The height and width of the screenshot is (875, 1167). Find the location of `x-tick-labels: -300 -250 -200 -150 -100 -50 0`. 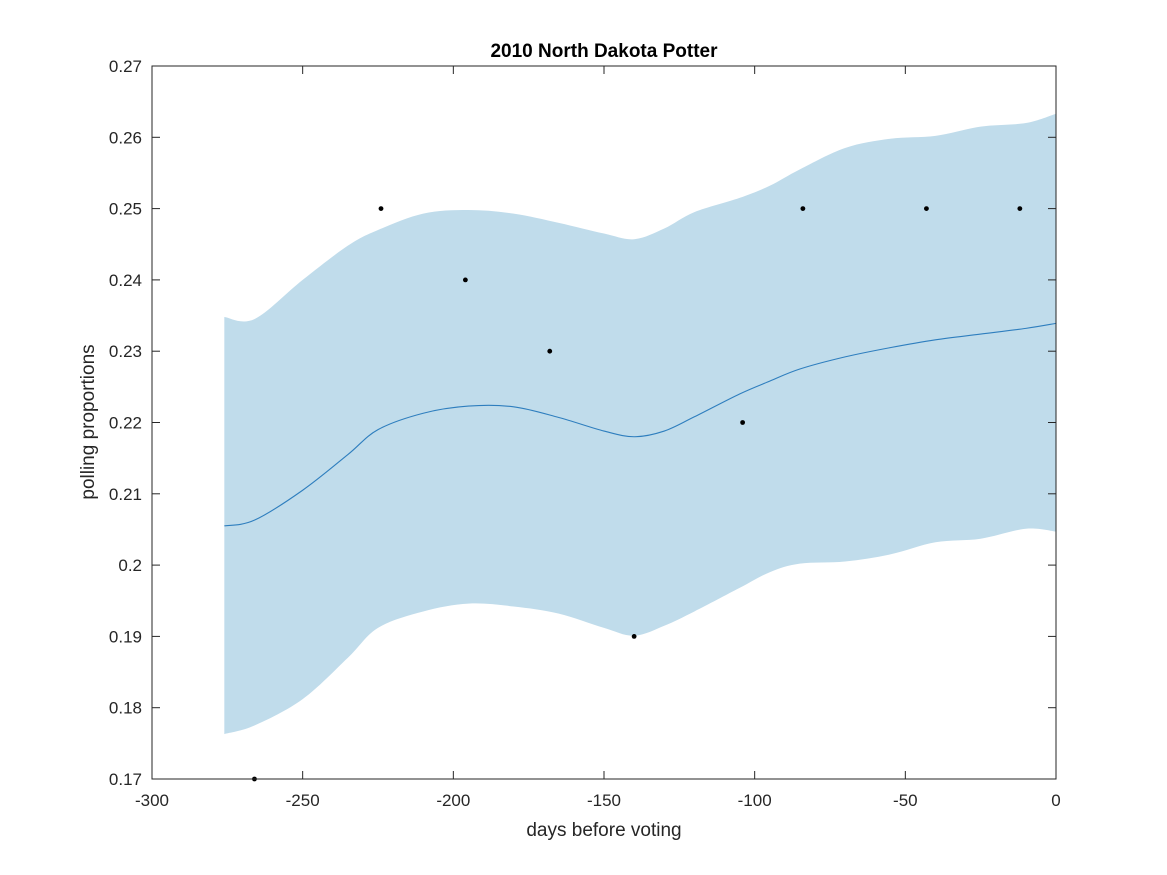

x-tick-labels: -300 -250 -200 -150 -100 -50 0 is located at coordinates (598, 800).